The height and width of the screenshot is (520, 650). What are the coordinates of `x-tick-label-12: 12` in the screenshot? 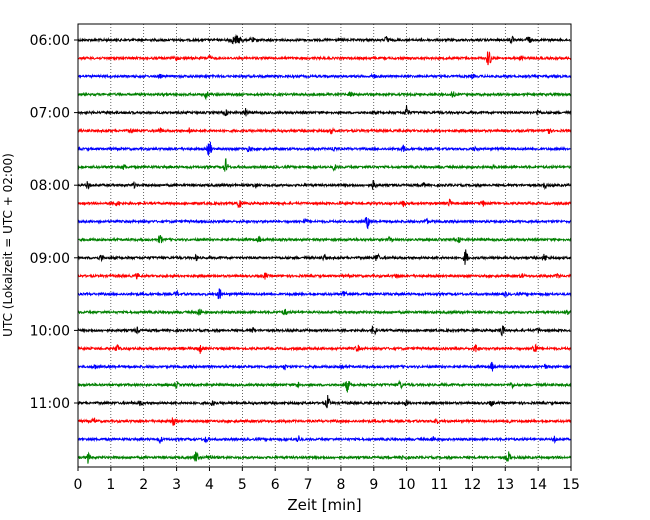 It's located at (472, 485).